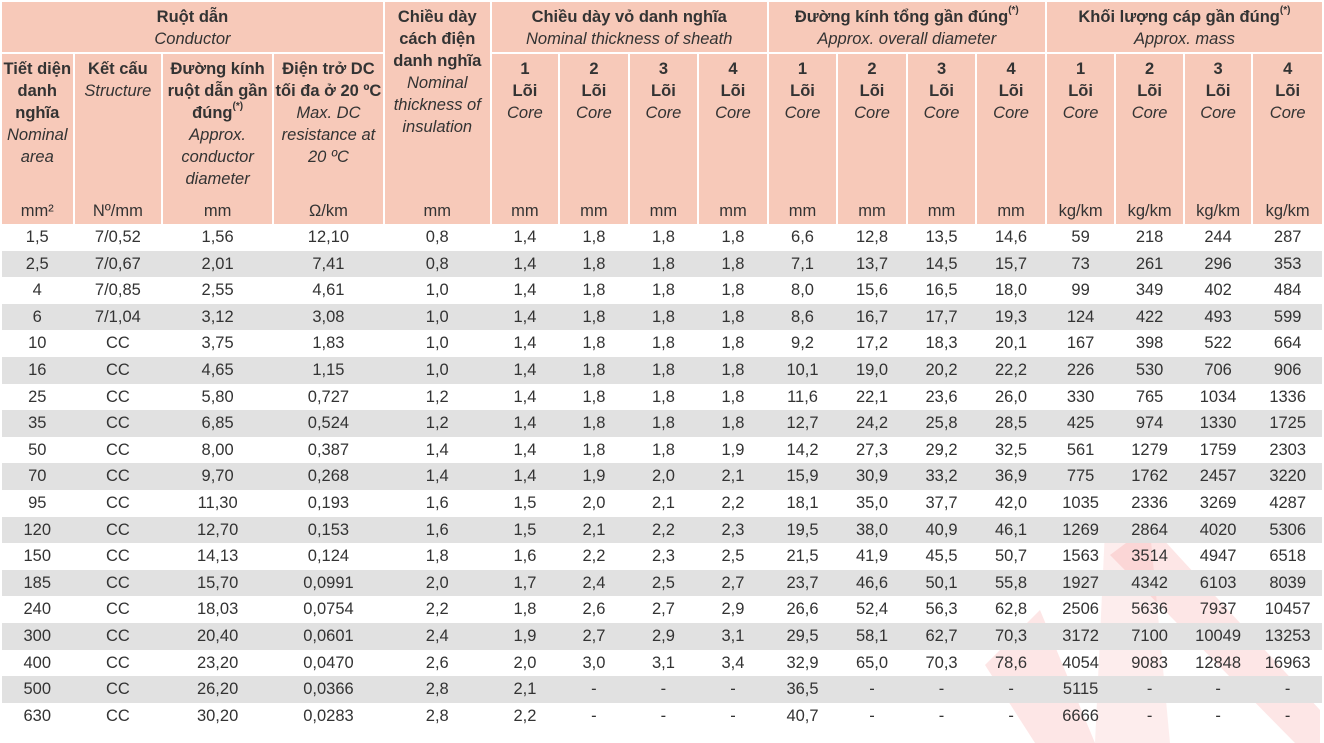 Image resolution: width=1324 pixels, height=743 pixels. I want to click on table-cell: 906, so click(1287, 370).